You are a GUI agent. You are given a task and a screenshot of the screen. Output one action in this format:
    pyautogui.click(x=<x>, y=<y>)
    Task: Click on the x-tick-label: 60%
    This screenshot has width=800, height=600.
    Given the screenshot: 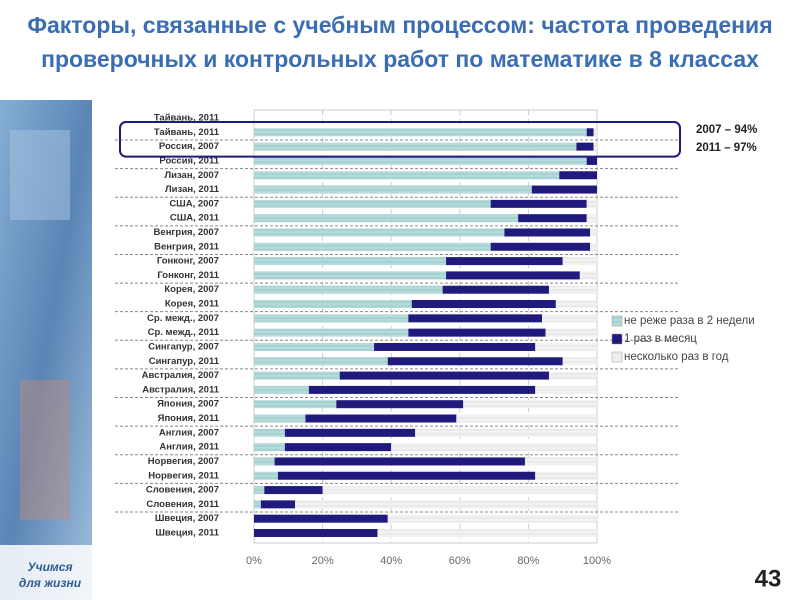 What is the action you would take?
    pyautogui.click(x=460, y=561)
    